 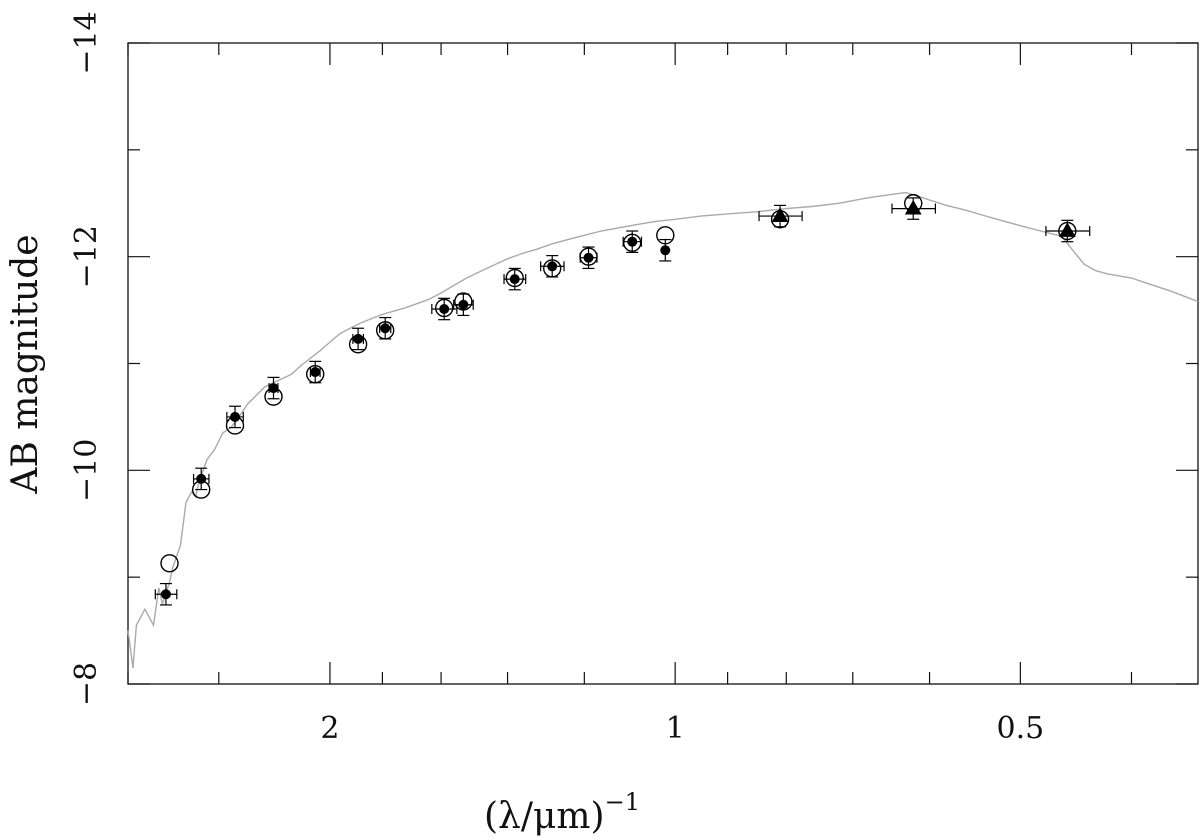 I want to click on x-axis-title: (λ/μm)−1, so click(x=562, y=812).